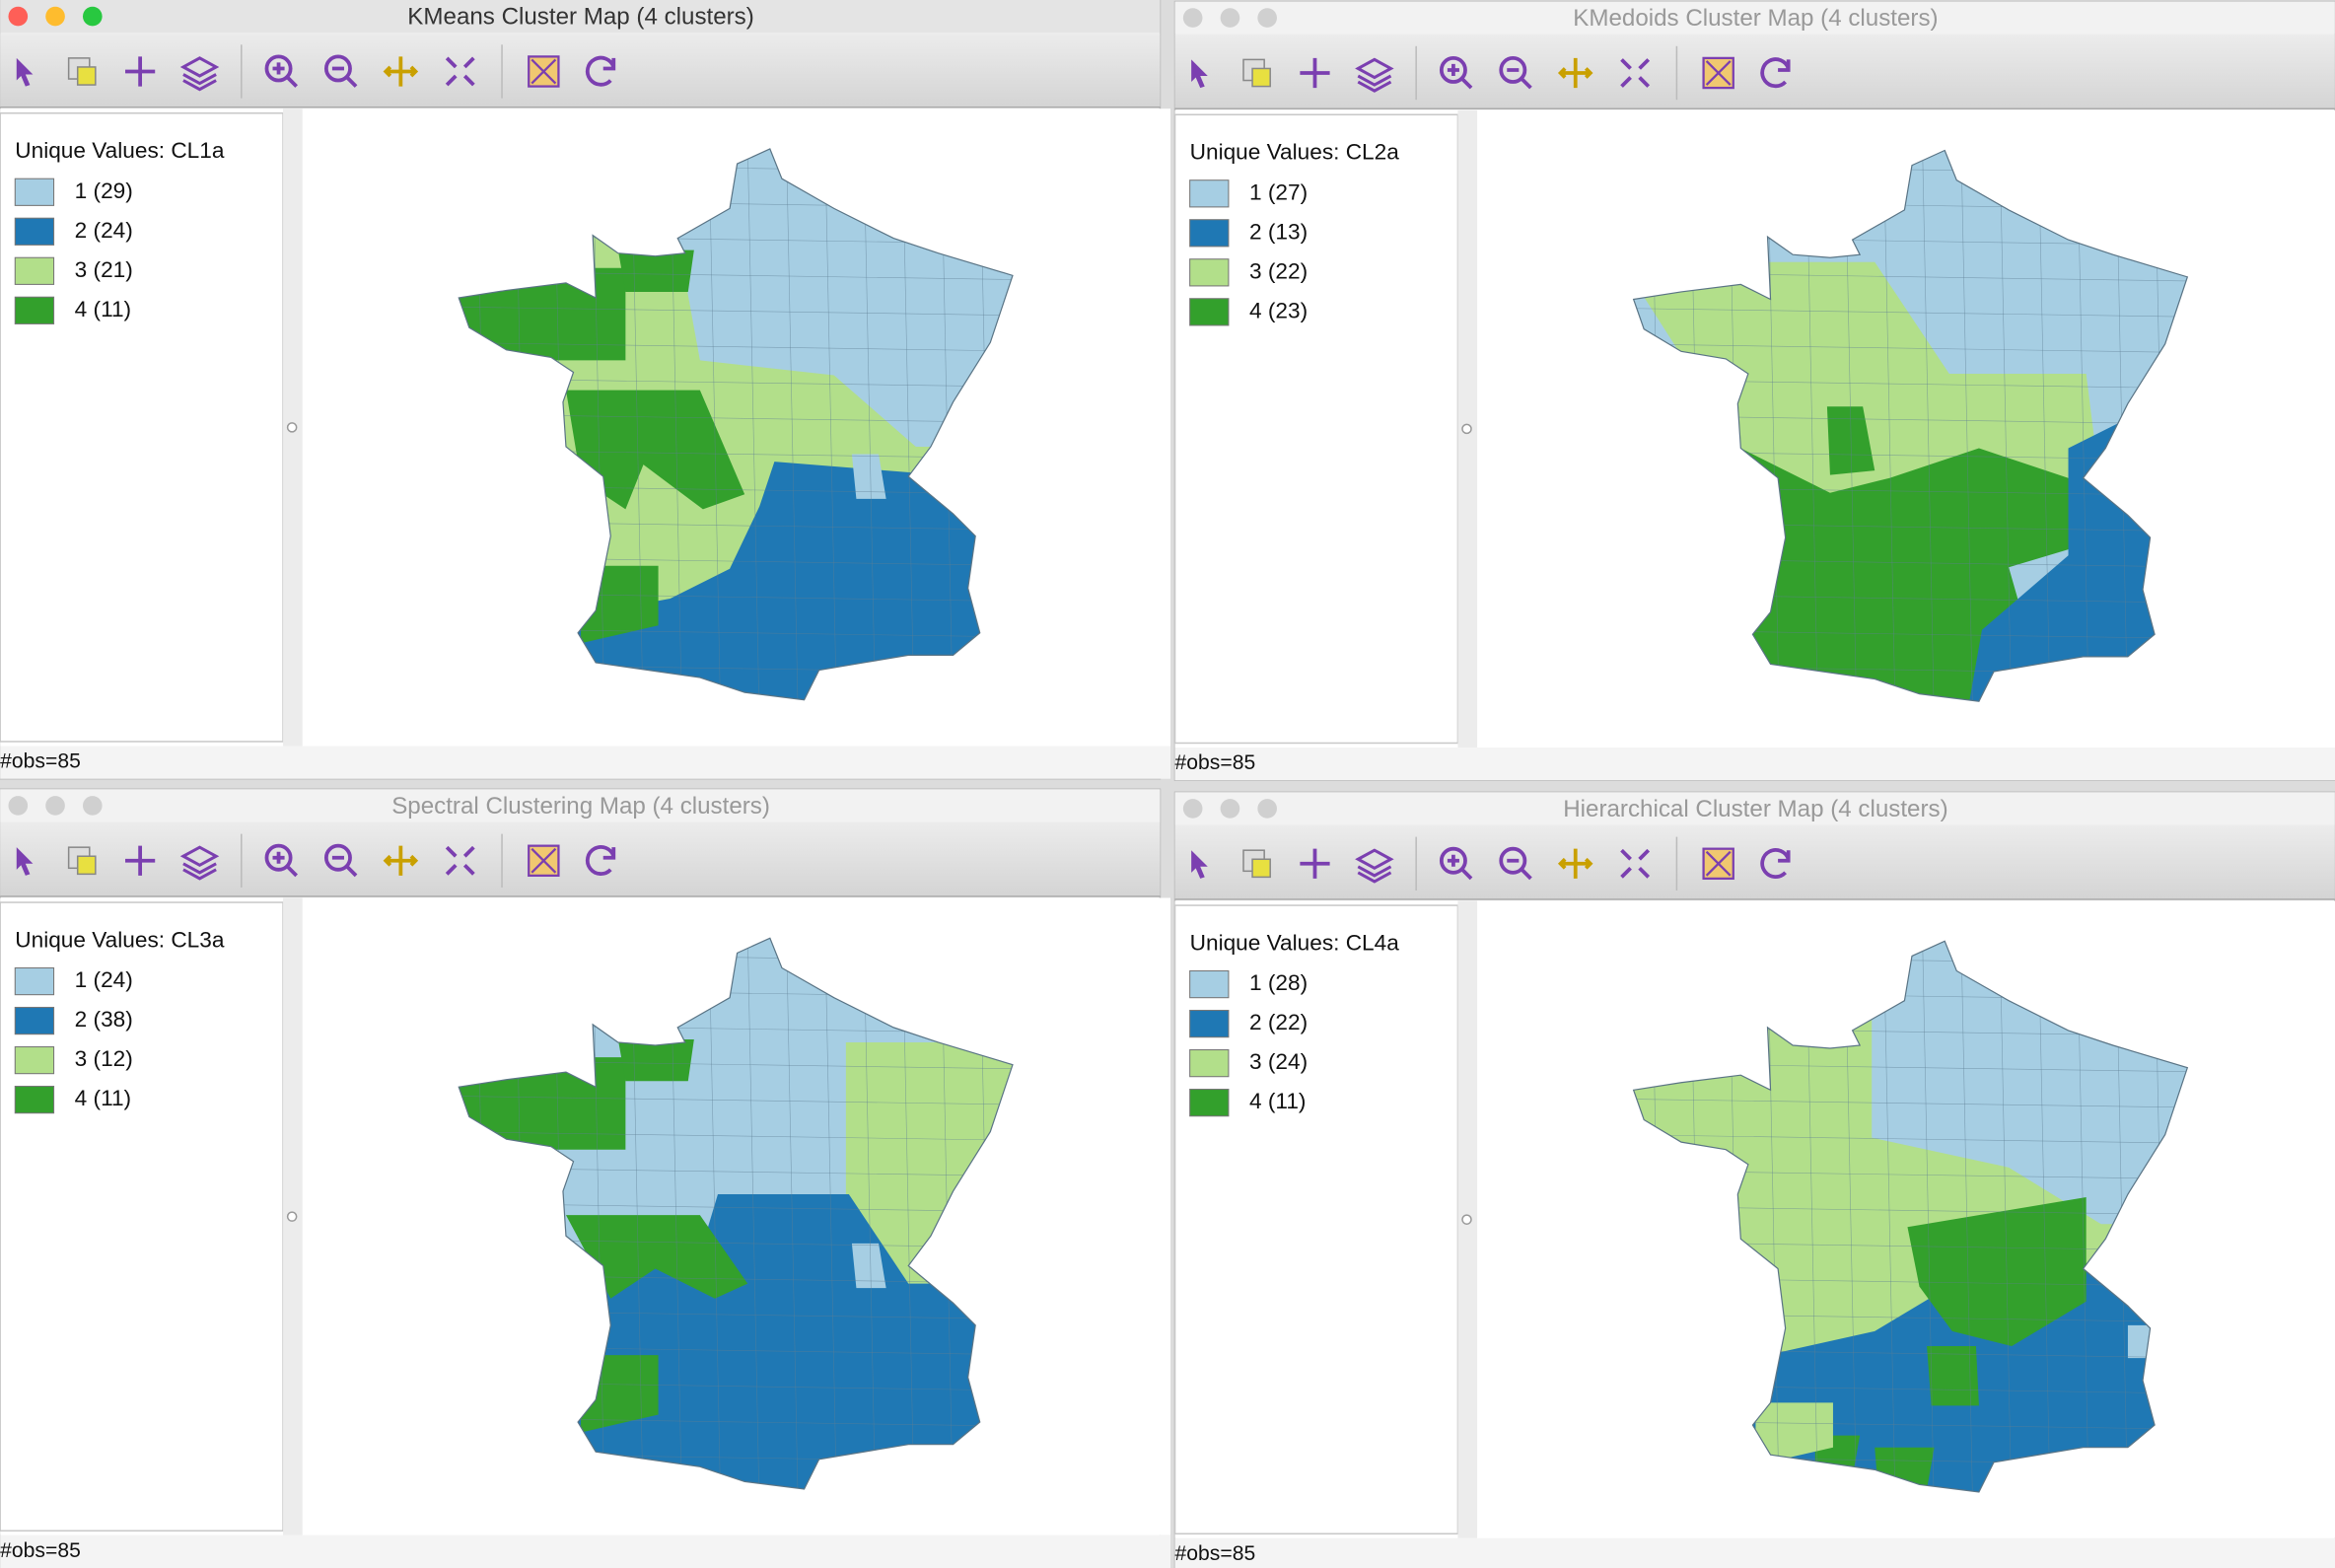 Image resolution: width=2335 pixels, height=1568 pixels. I want to click on status-bar, so click(585, 762).